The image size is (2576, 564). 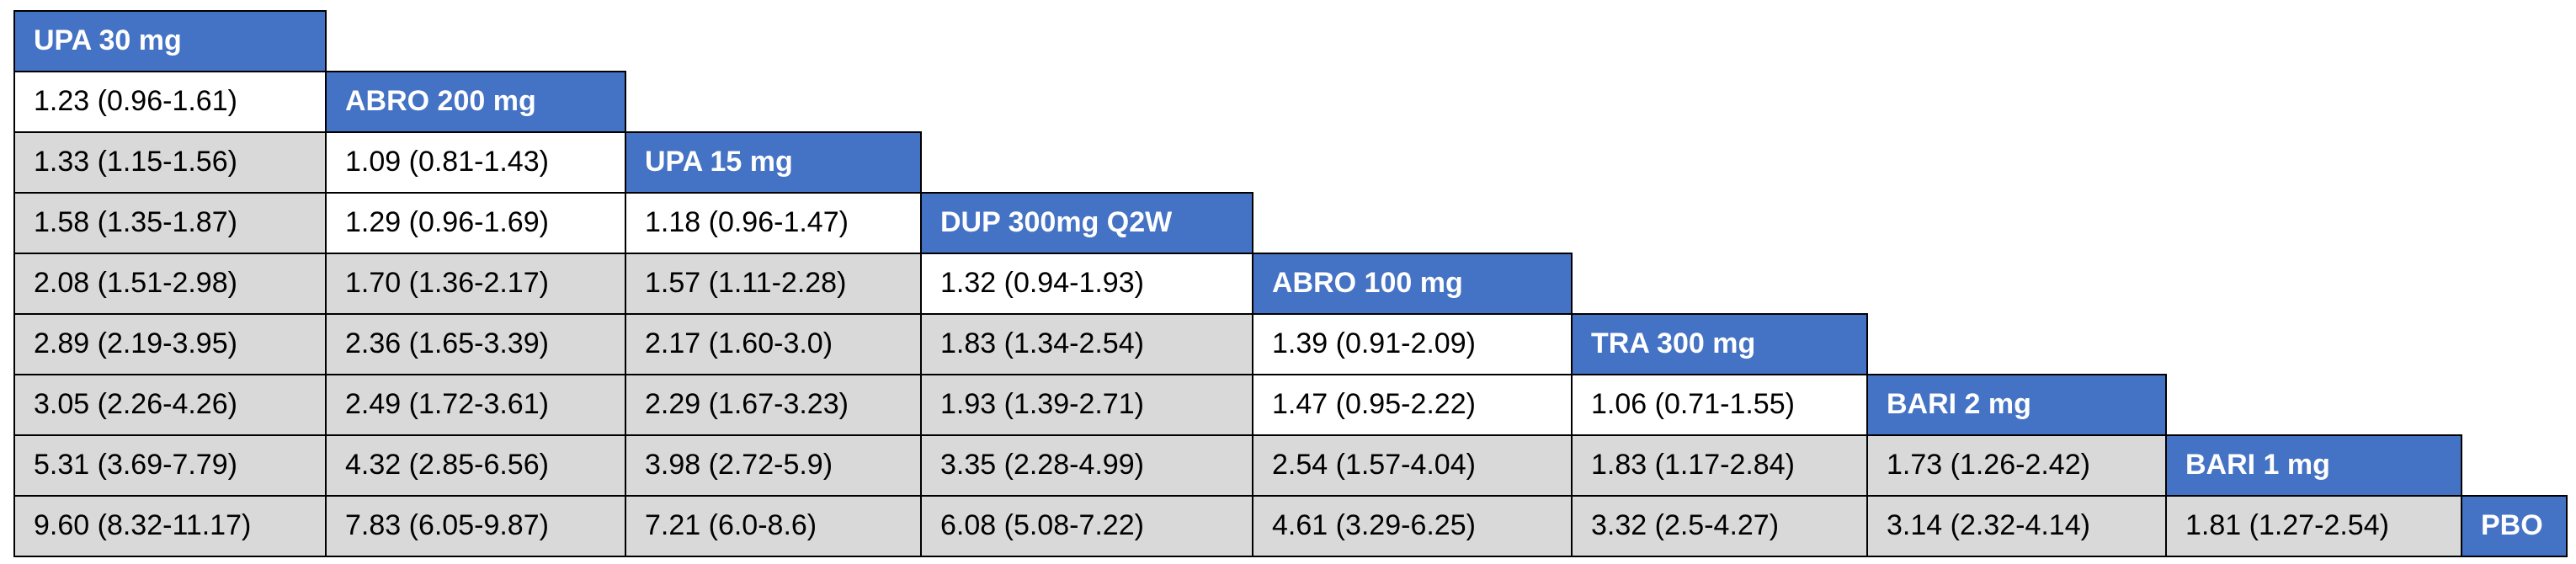 What do you see at coordinates (170, 405) in the screenshot?
I see `value-cell: 3.05 (2.26-4.26)` at bounding box center [170, 405].